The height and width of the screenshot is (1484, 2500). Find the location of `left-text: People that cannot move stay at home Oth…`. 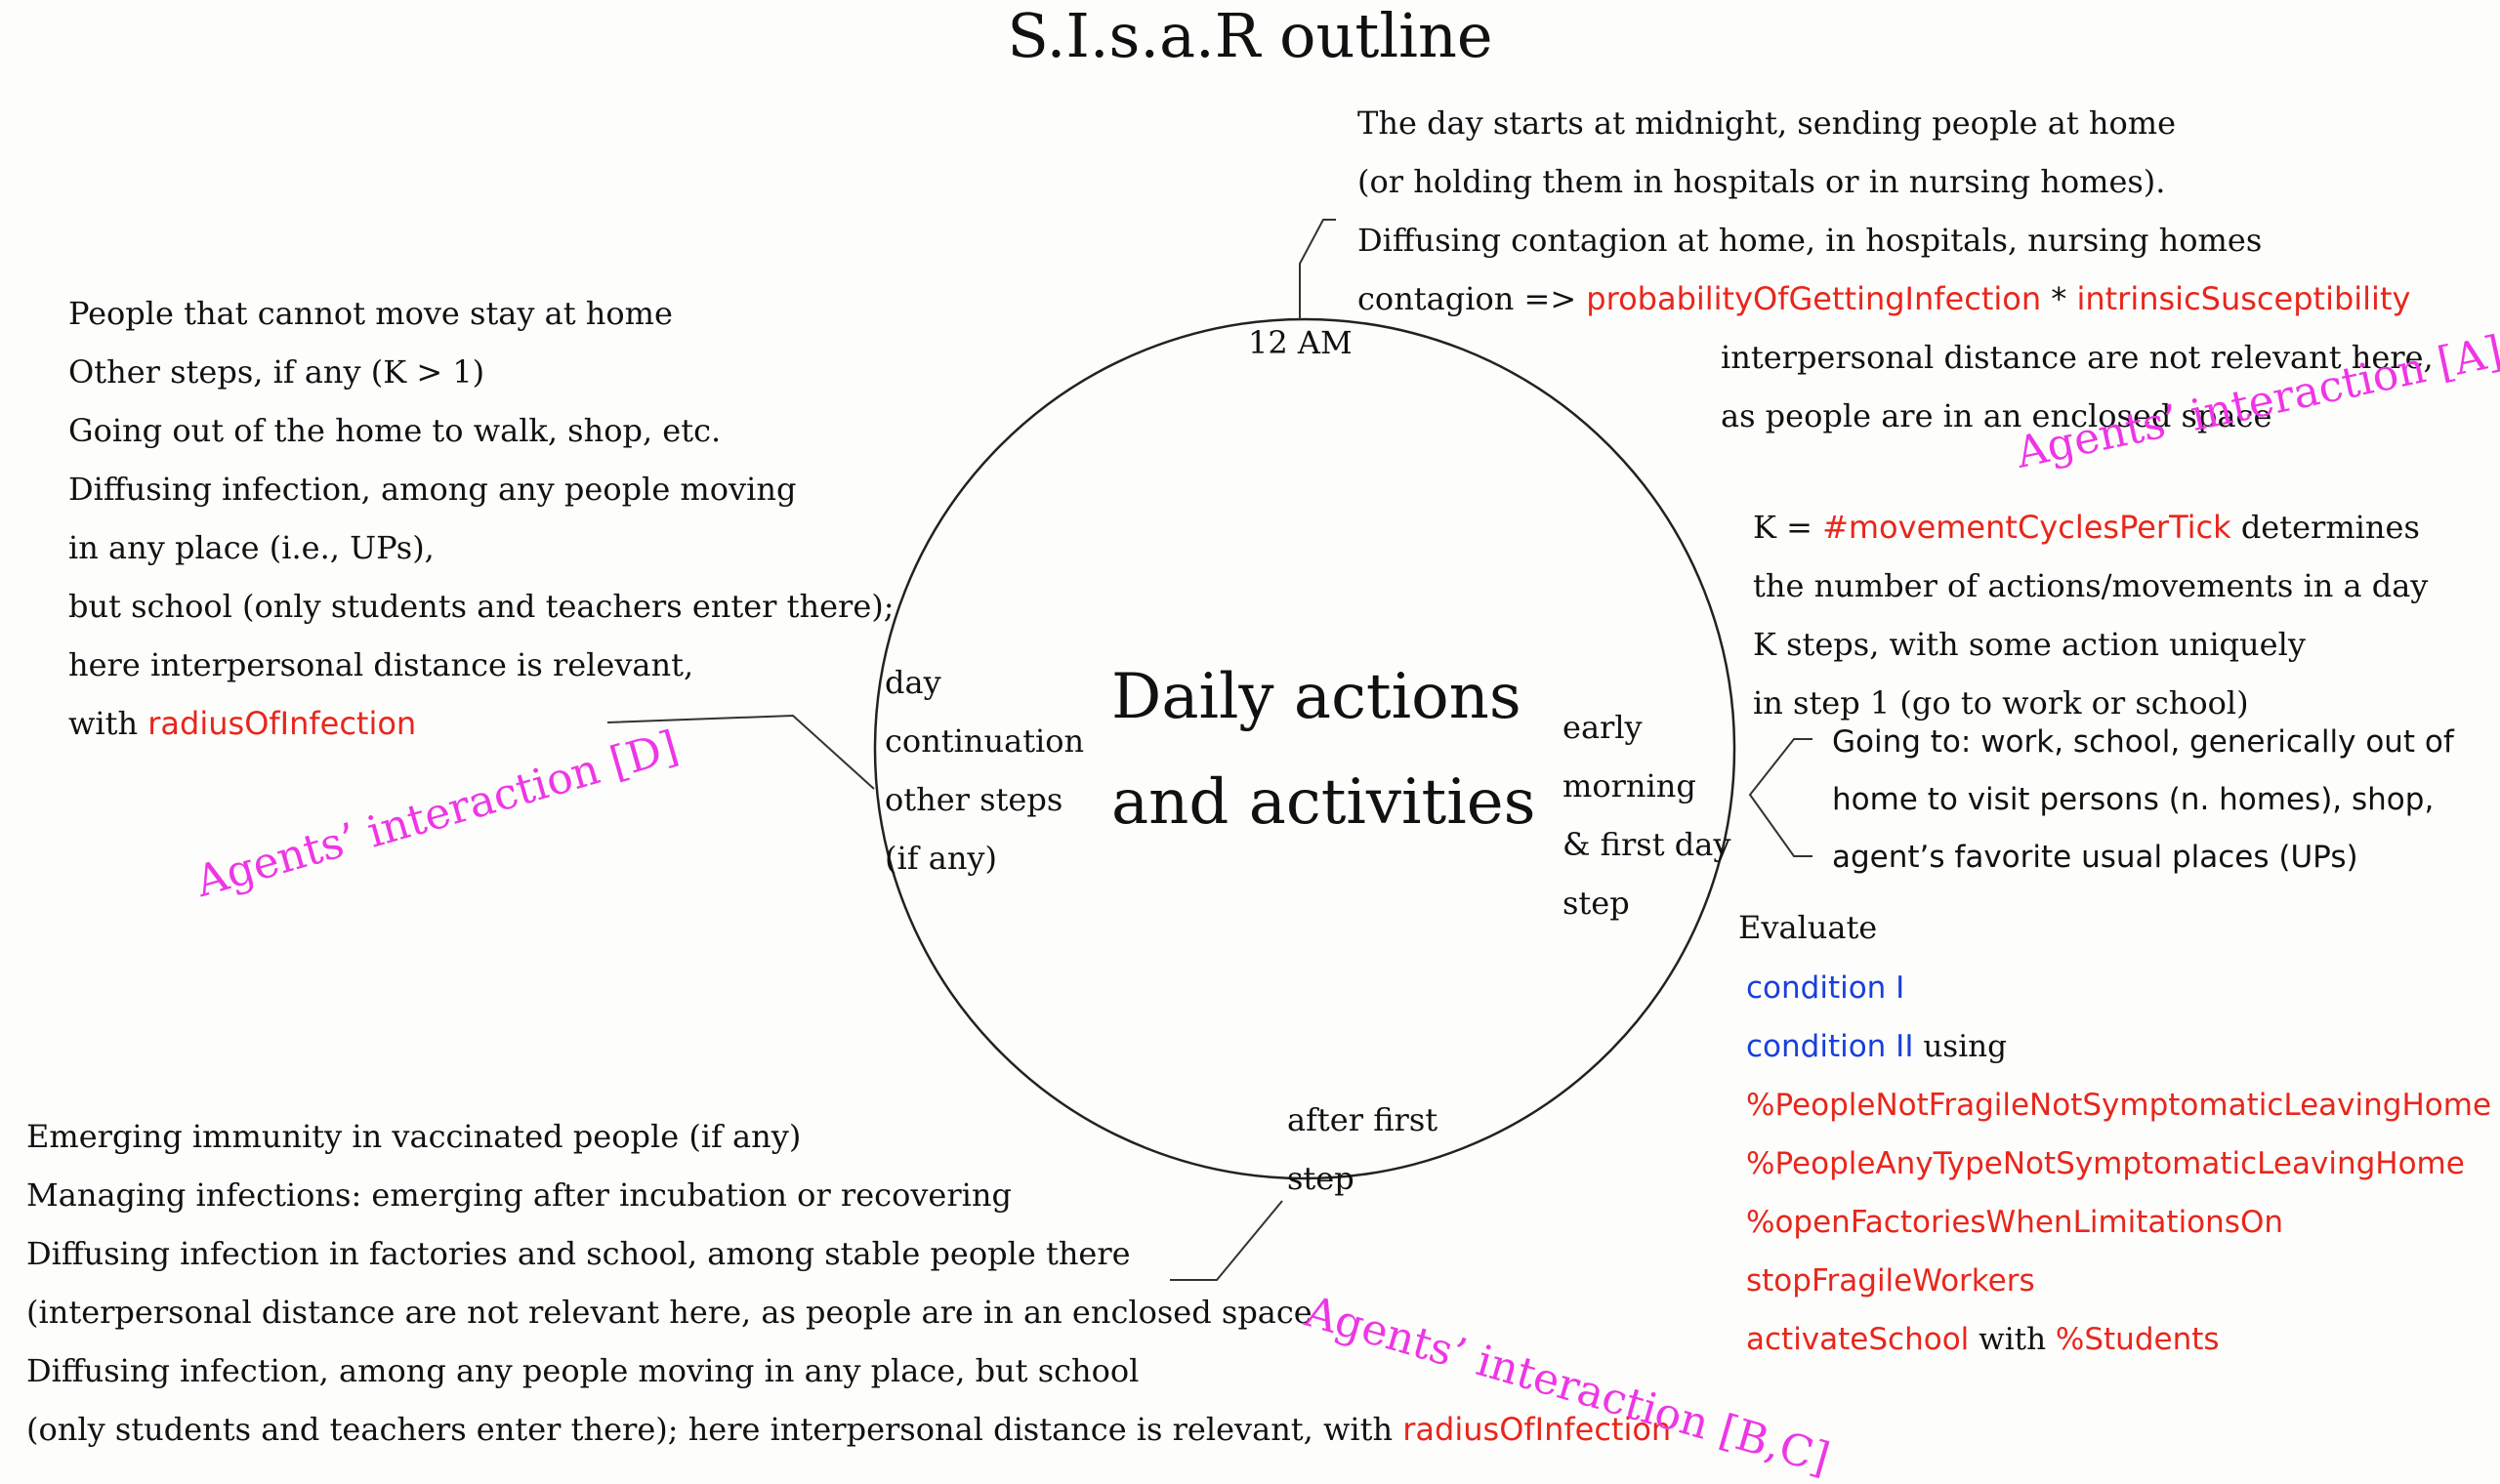

left-text: People that cannot move stay at home Oth… is located at coordinates (481, 519).